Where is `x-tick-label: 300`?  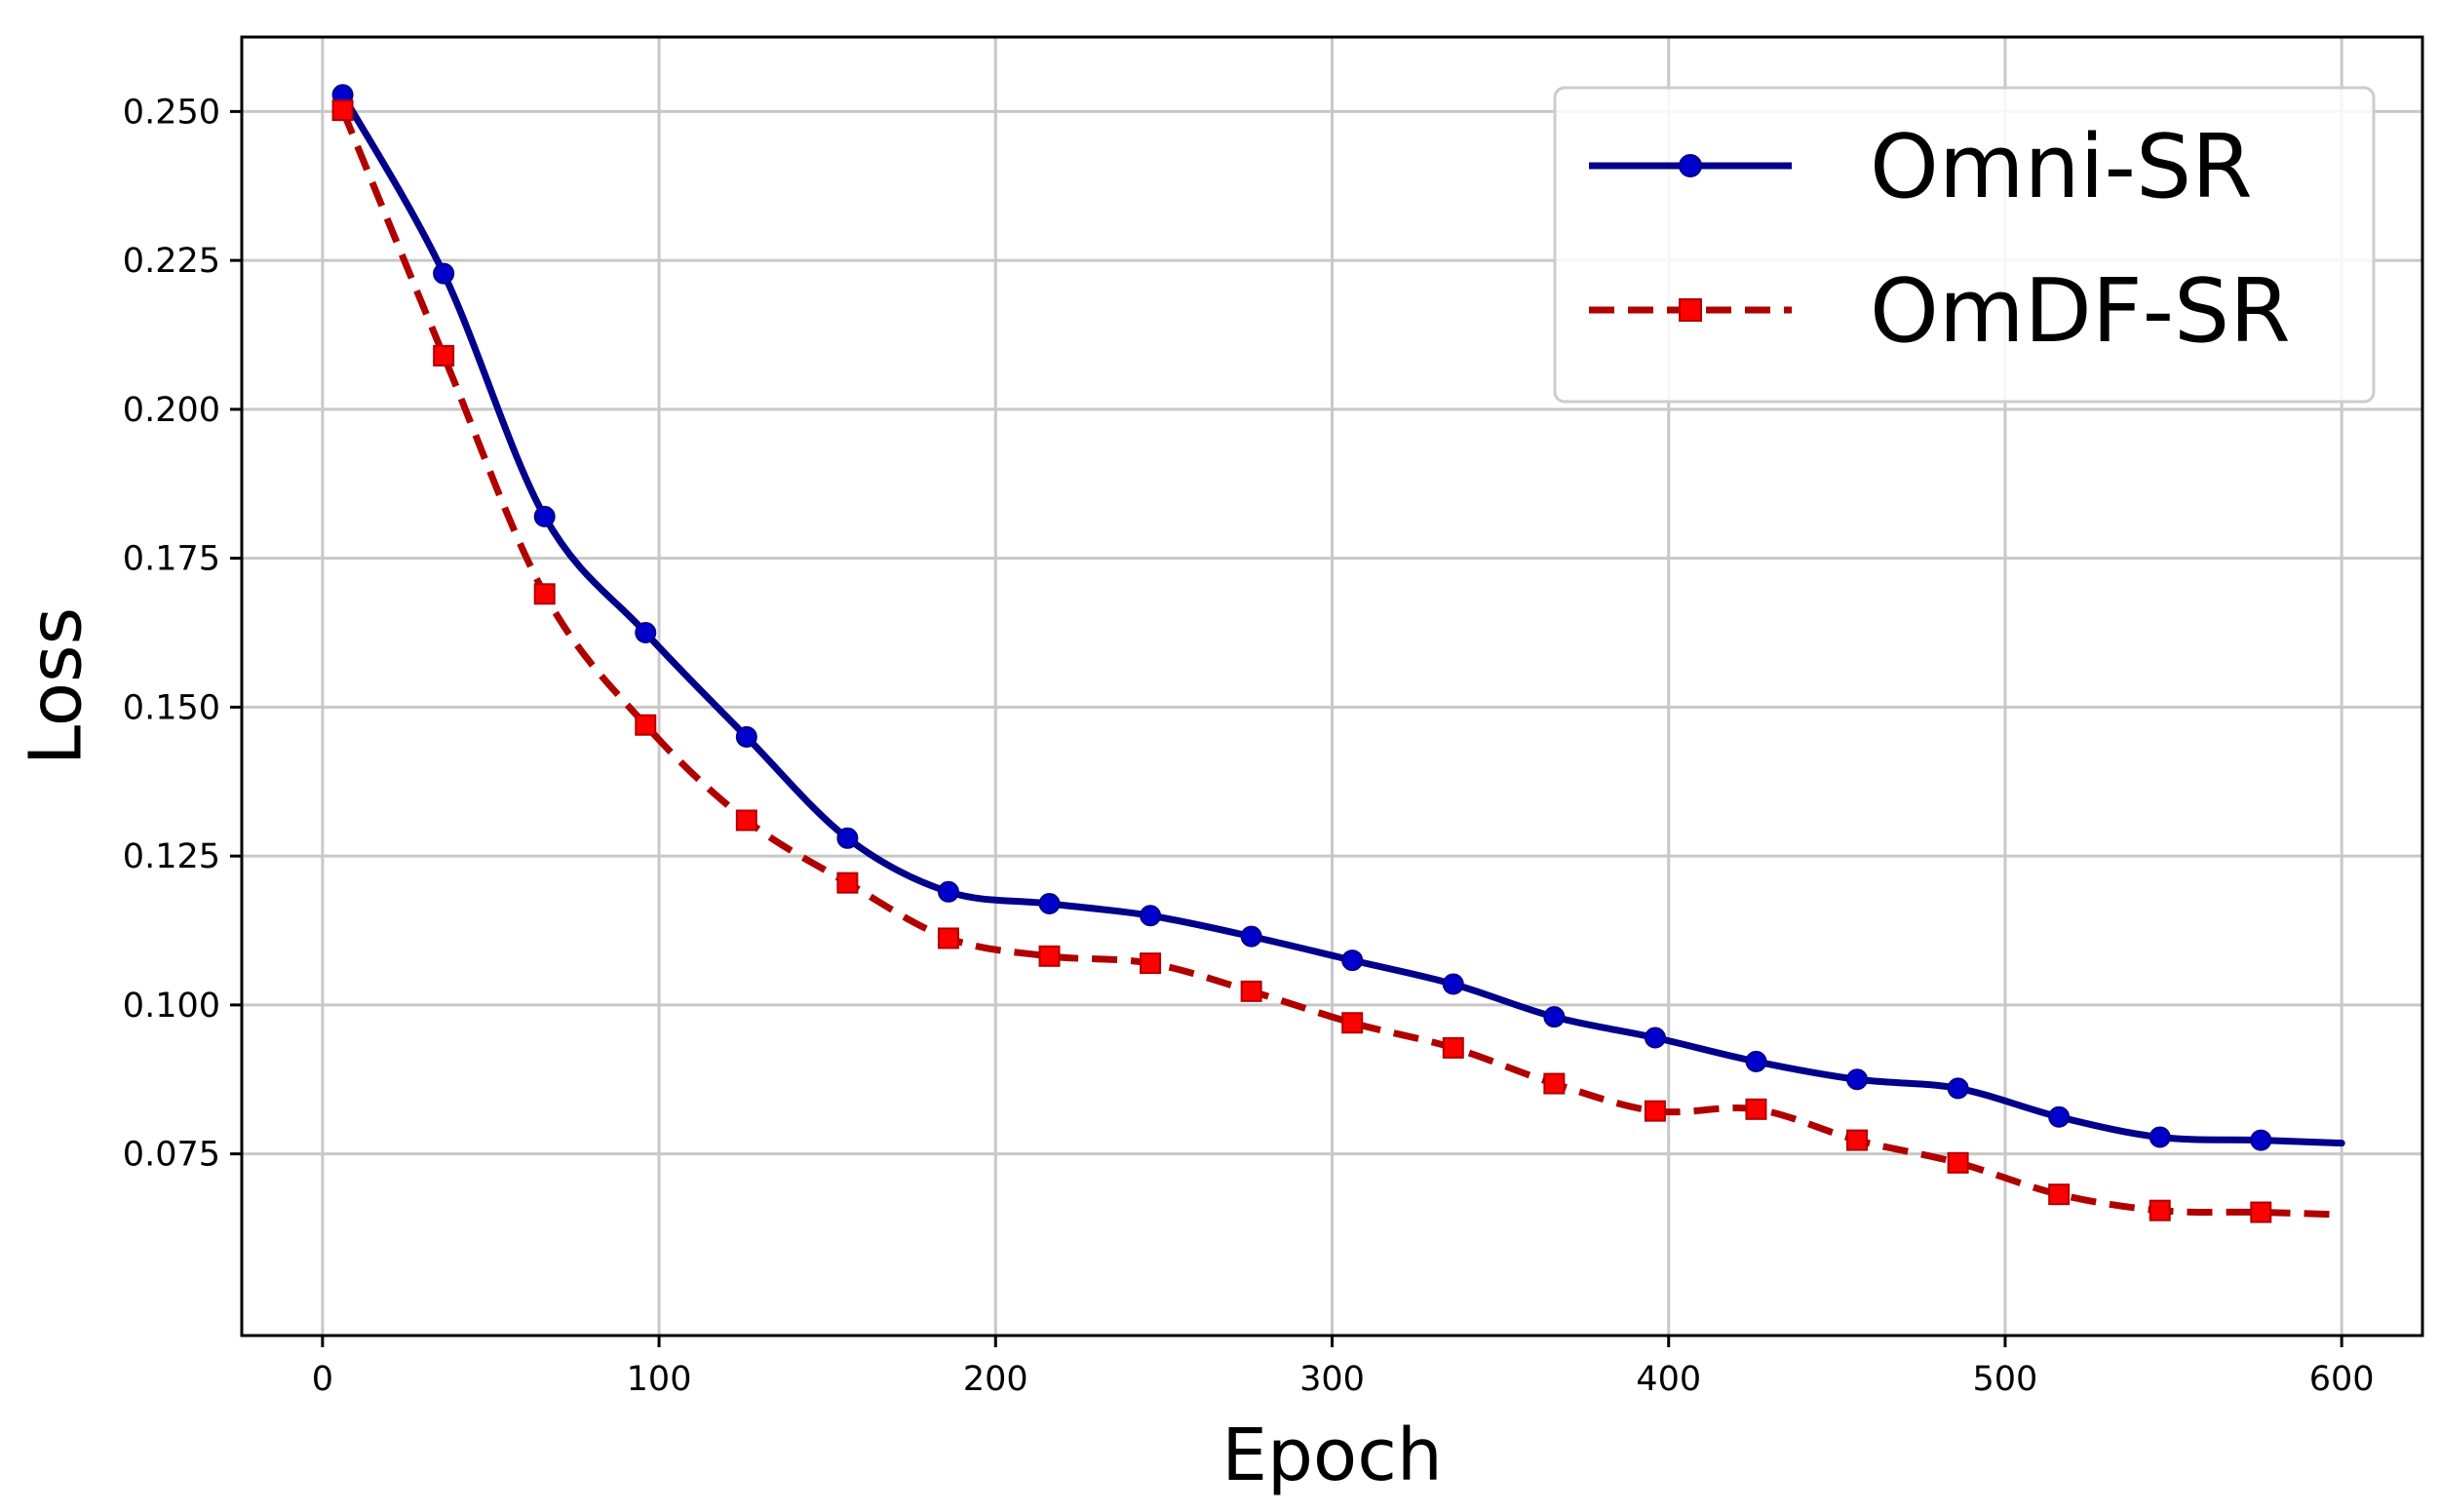 x-tick-label: 300 is located at coordinates (1332, 1379).